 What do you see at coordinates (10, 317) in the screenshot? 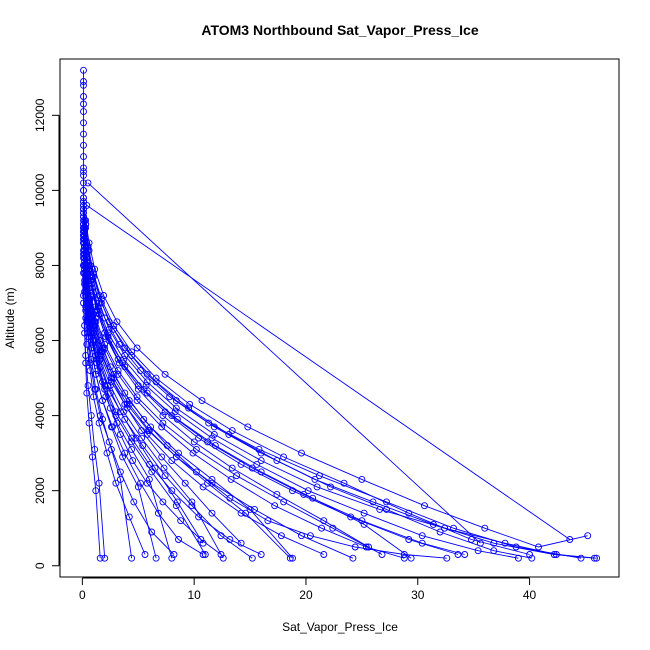
I see `y-axis-label: Altitude (m)` at bounding box center [10, 317].